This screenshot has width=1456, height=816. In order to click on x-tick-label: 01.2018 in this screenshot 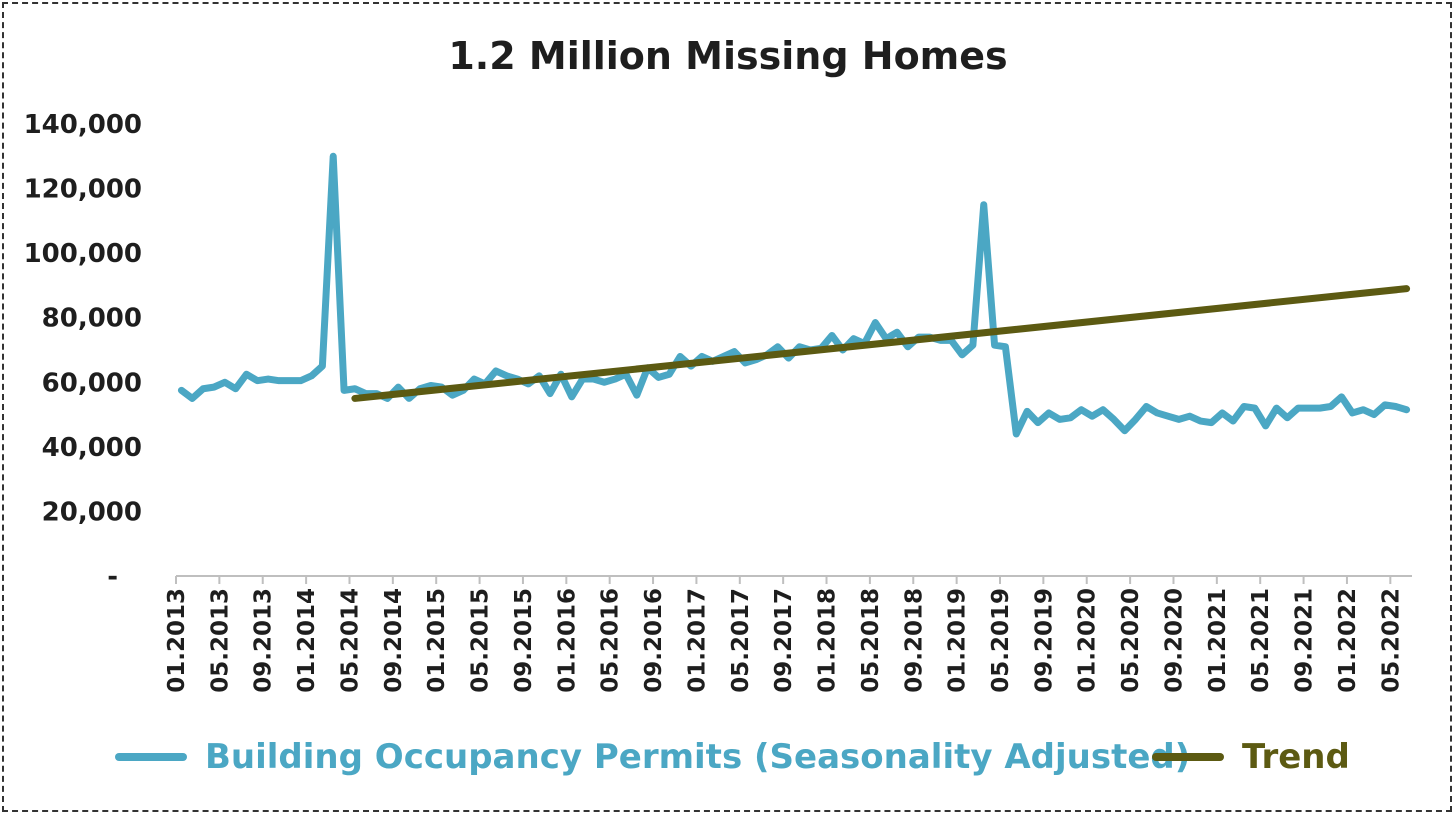, I will do `click(828, 640)`.